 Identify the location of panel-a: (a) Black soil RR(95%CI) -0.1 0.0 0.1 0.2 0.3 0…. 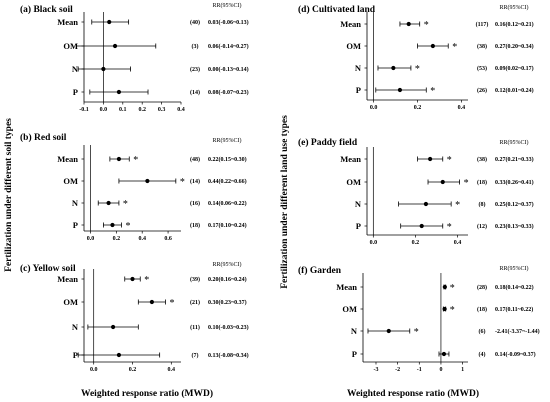
(134, 57).